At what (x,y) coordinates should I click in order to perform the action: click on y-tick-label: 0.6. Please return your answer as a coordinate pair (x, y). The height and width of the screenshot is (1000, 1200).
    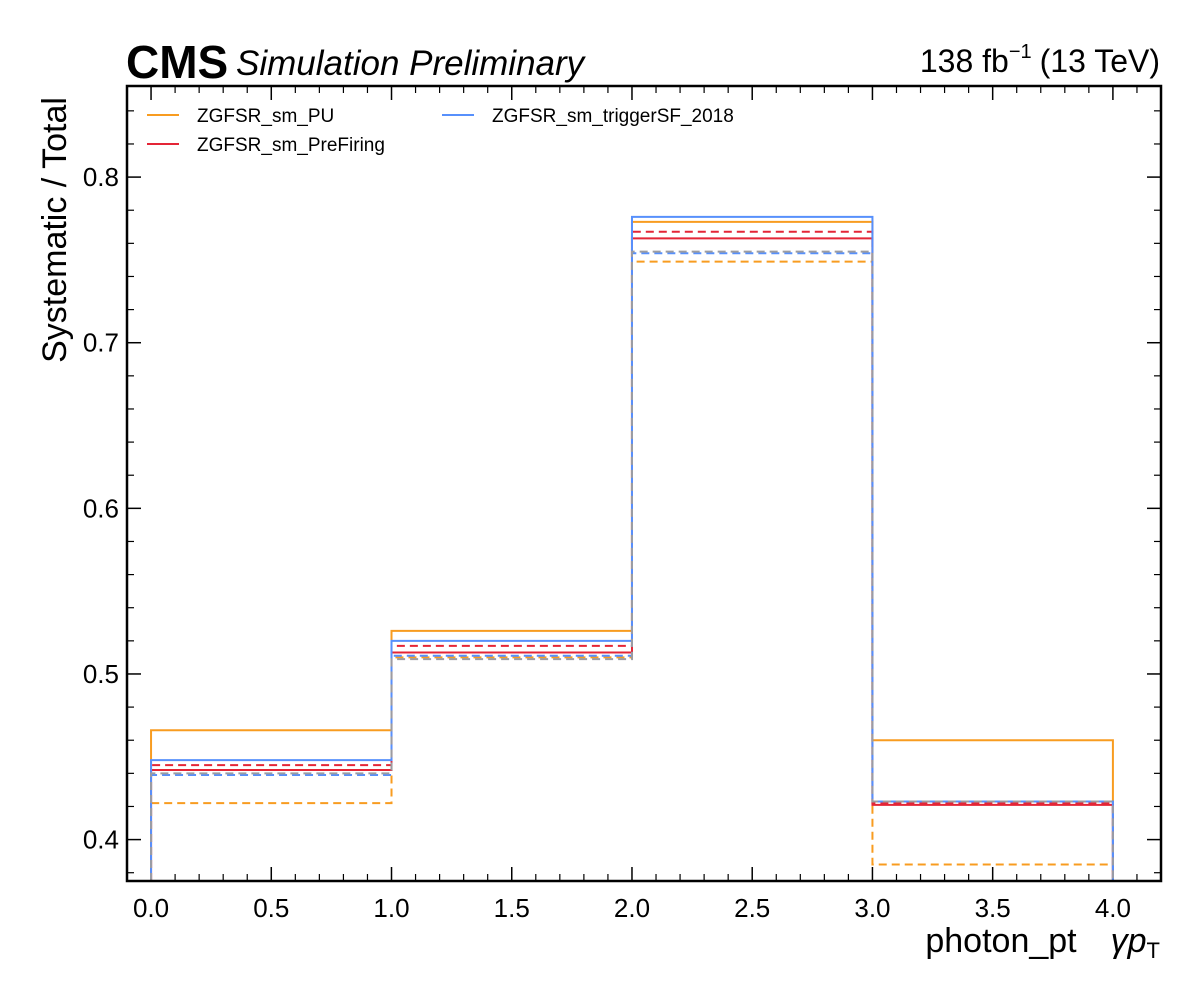
    Looking at the image, I should click on (101, 508).